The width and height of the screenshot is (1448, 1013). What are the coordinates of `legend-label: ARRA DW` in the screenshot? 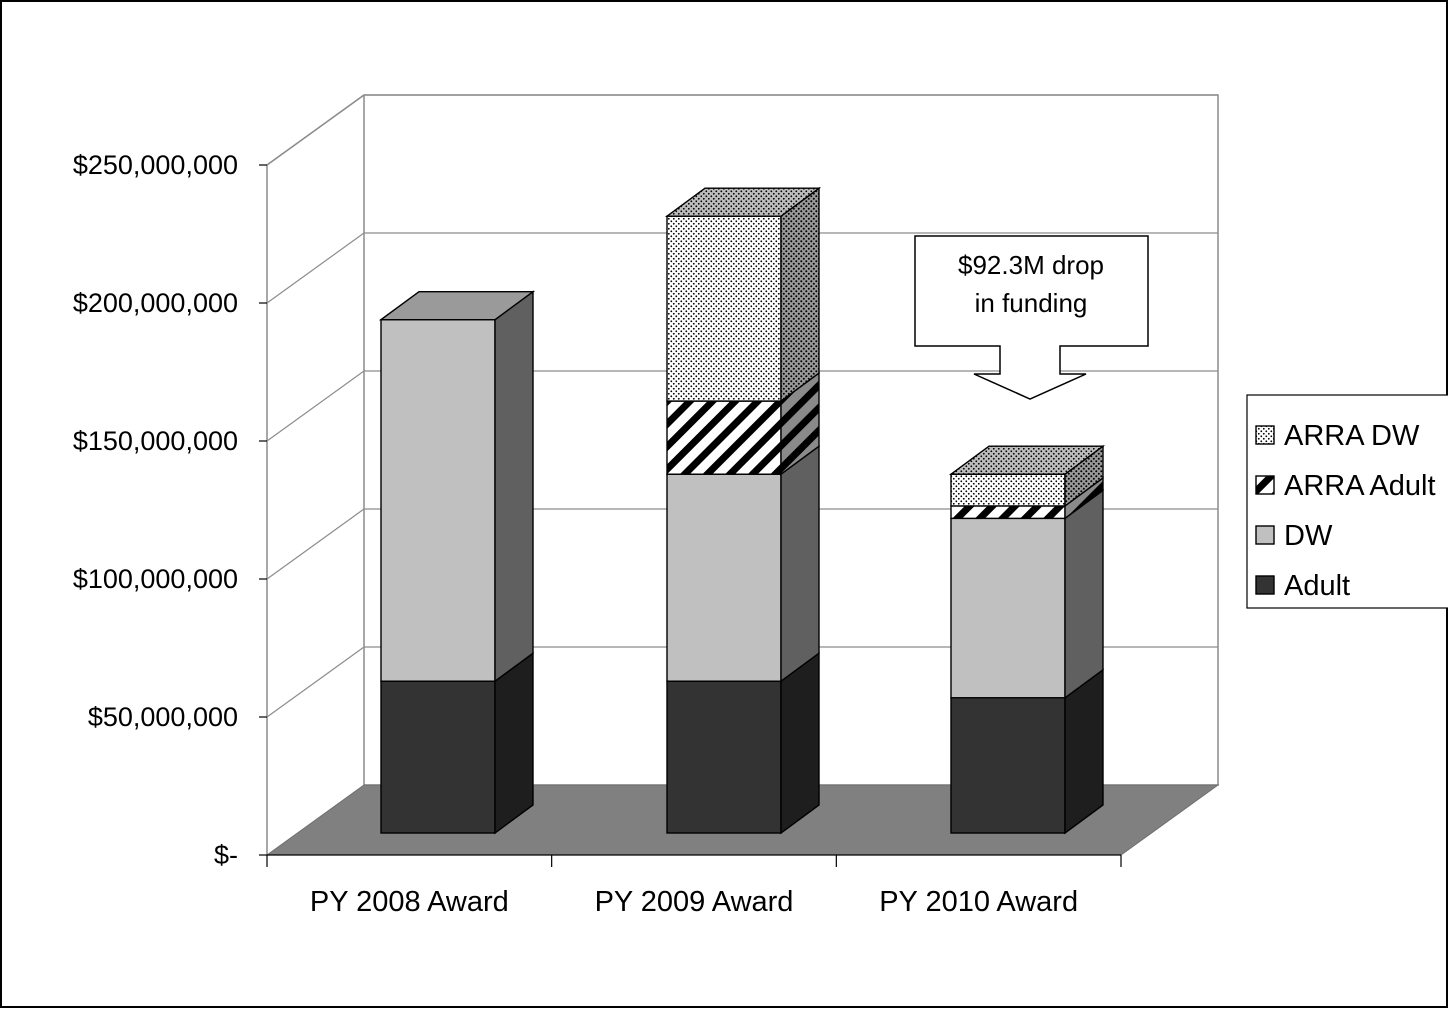 It's located at (1352, 436).